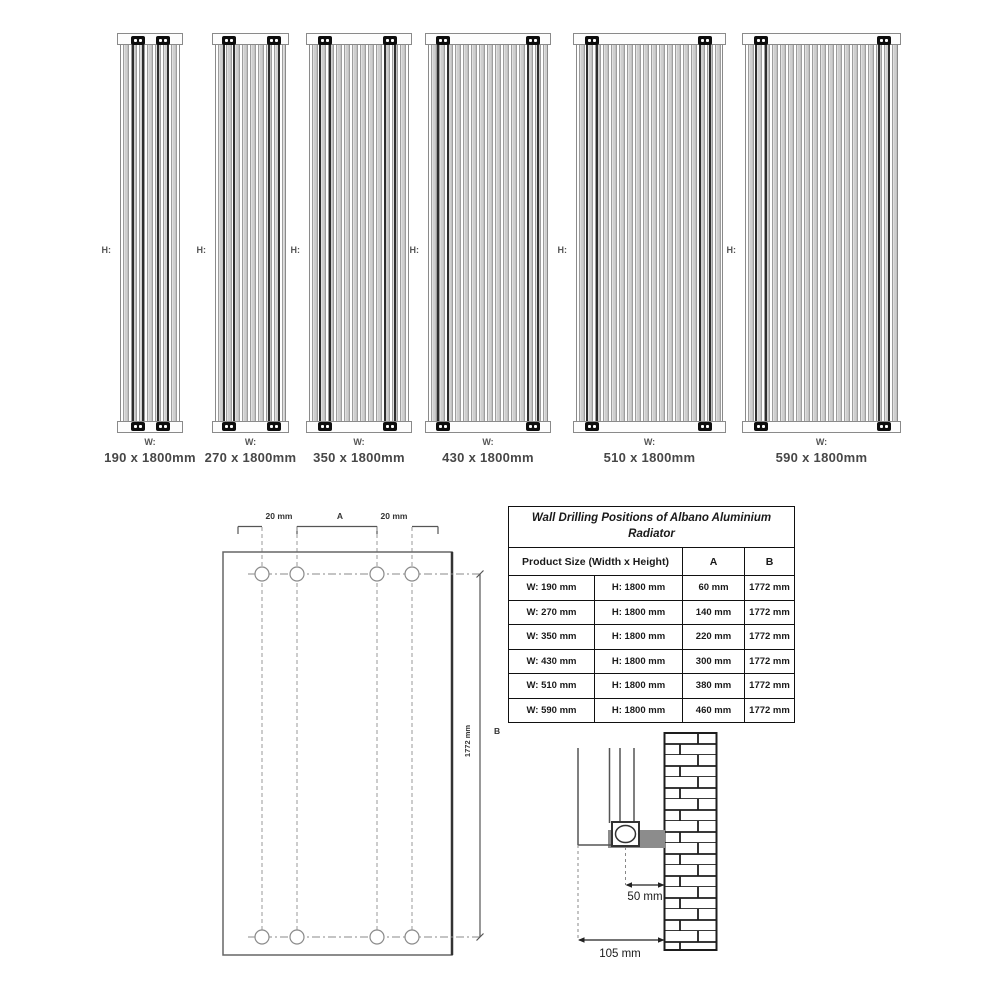 The image size is (1000, 1000). Describe the element at coordinates (625, 834) in the screenshot. I see `bracket-fixing-hole` at that location.